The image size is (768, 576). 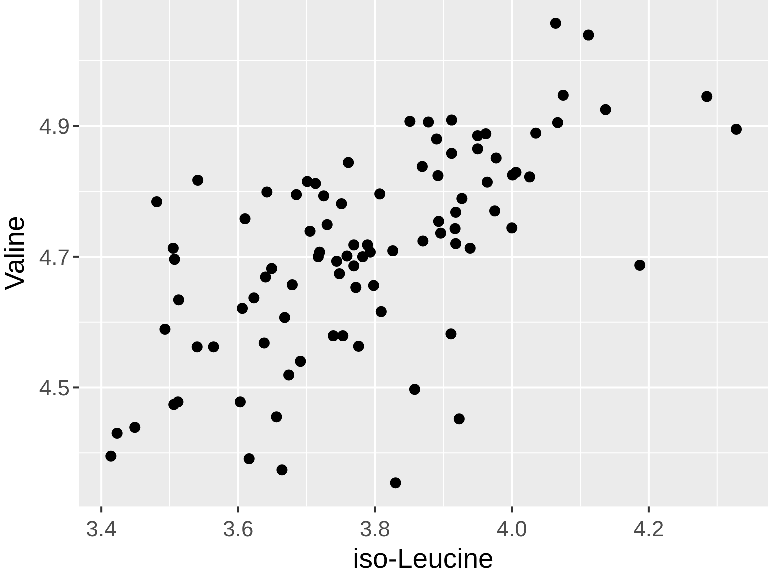 I want to click on x-tick-label: 3.4, so click(x=101, y=529).